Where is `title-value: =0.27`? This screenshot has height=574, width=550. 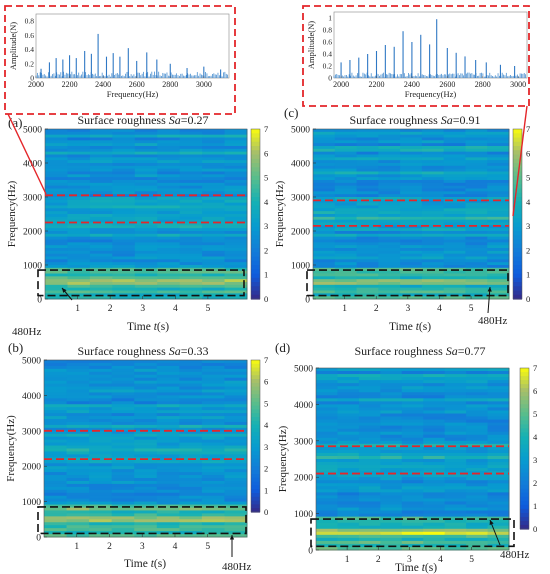
title-value: =0.27 is located at coordinates (195, 120).